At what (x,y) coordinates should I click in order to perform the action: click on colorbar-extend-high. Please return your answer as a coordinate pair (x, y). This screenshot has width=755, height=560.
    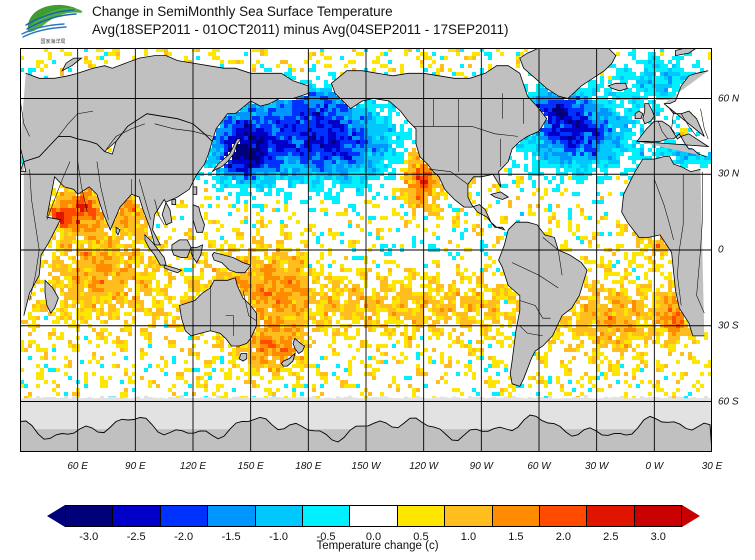
    Looking at the image, I should click on (691, 516).